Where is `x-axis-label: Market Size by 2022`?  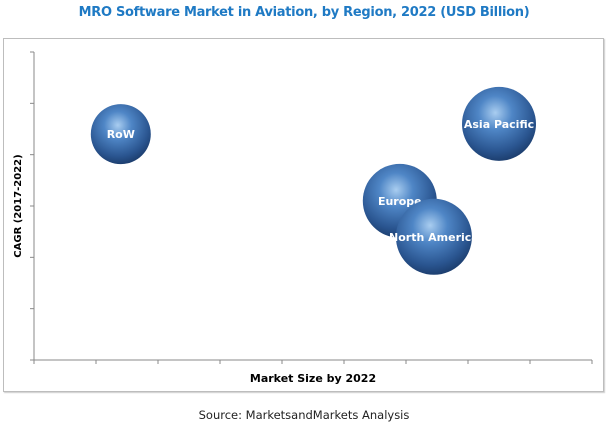 x-axis-label: Market Size by 2022 is located at coordinates (313, 378).